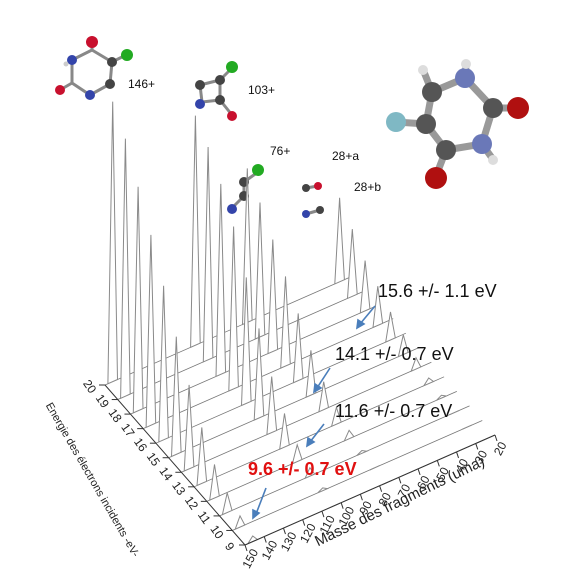 The width and height of the screenshot is (570, 585). Describe the element at coordinates (270, 550) in the screenshot. I see `x-tick-label: 140` at that location.